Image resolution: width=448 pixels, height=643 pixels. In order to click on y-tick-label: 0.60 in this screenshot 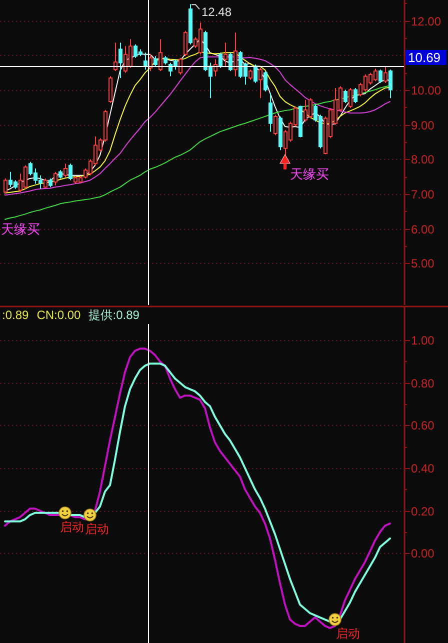, I will do `click(423, 425)`.